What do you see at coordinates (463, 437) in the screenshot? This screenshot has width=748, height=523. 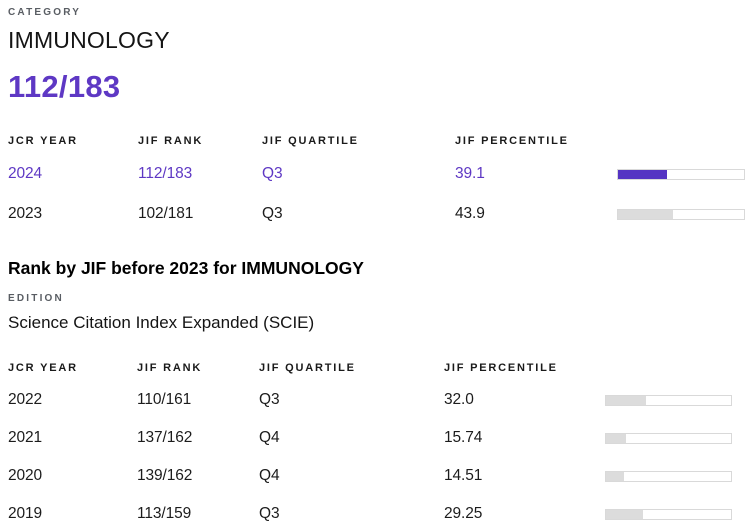 I see `cell-jif-percentile: 15.74` at bounding box center [463, 437].